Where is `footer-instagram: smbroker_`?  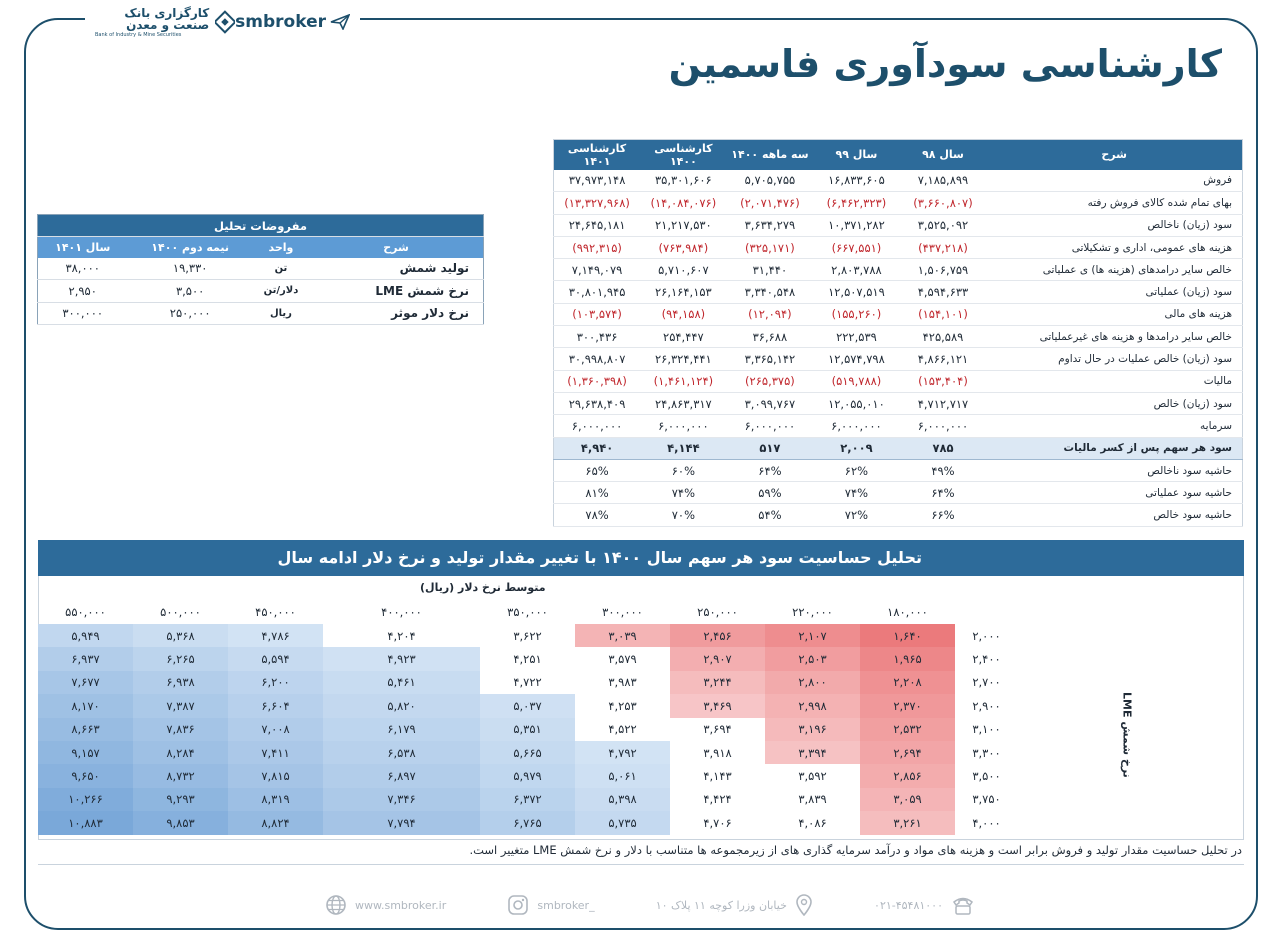
footer-instagram: smbroker_ is located at coordinates (551, 905).